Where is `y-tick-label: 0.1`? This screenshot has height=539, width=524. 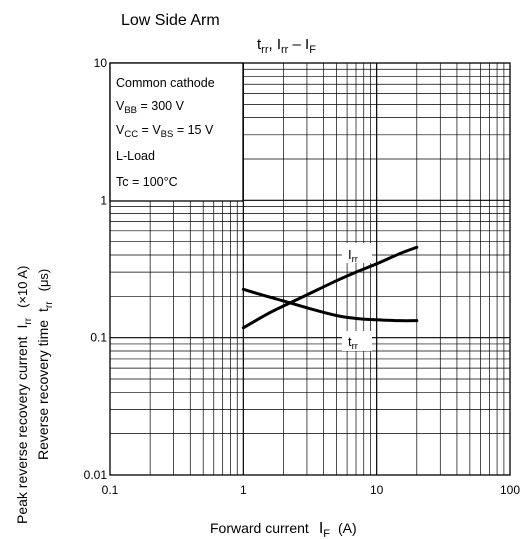 y-tick-label: 0.1 is located at coordinates (98, 338).